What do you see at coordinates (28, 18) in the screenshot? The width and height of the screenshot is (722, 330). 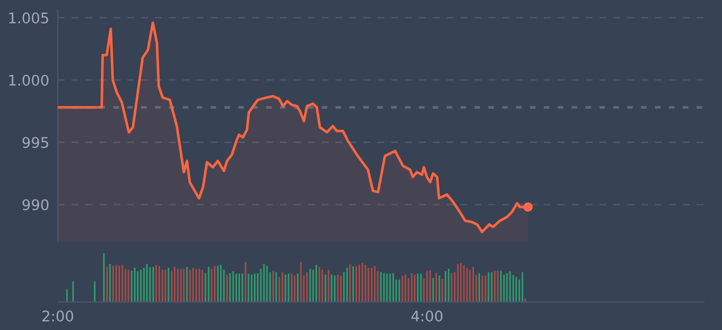 I see `y-tick-label: 1.005` at bounding box center [28, 18].